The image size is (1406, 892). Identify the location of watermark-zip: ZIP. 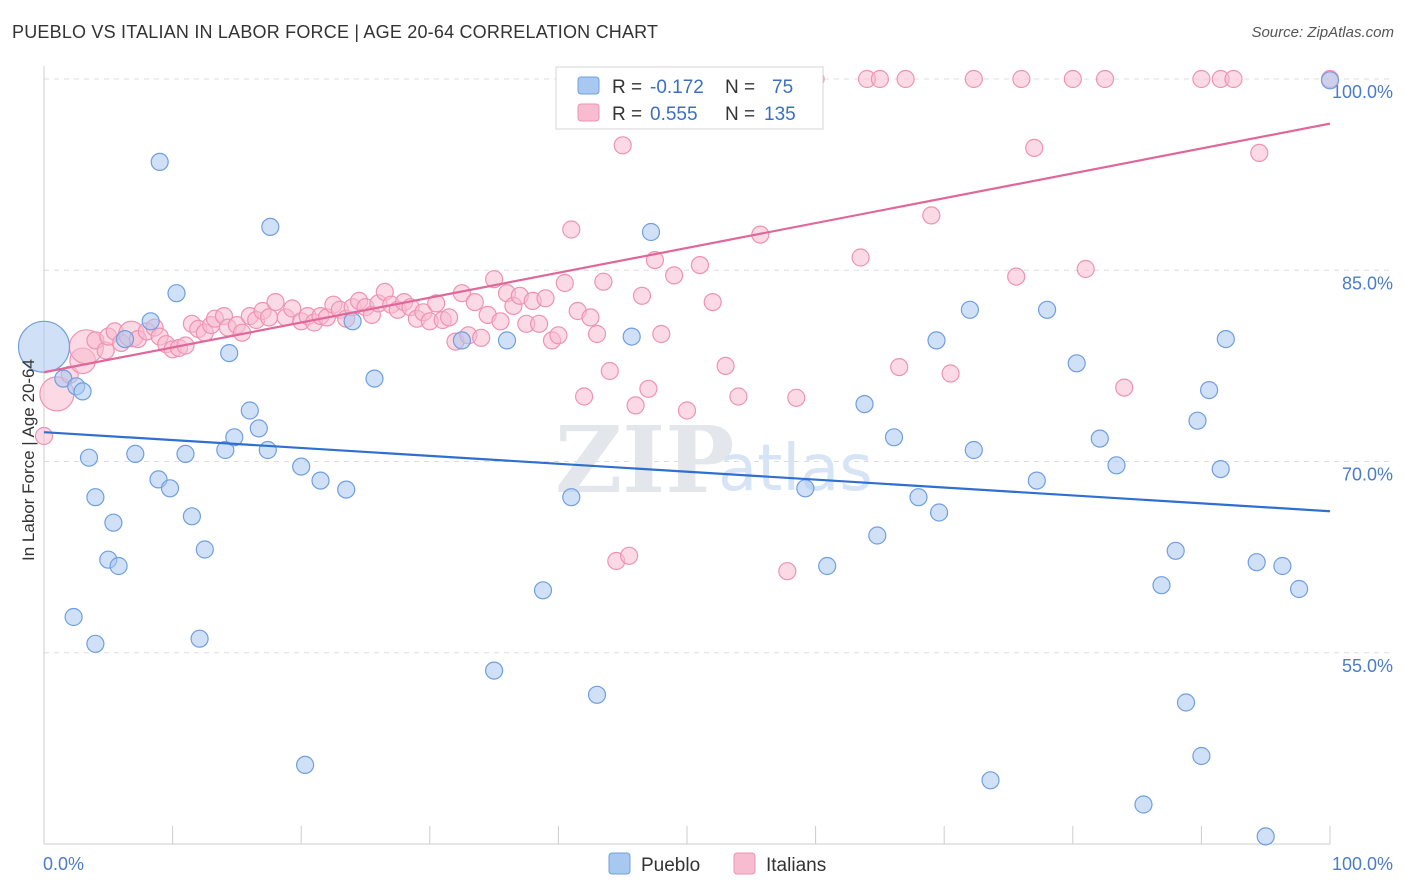
(644, 460).